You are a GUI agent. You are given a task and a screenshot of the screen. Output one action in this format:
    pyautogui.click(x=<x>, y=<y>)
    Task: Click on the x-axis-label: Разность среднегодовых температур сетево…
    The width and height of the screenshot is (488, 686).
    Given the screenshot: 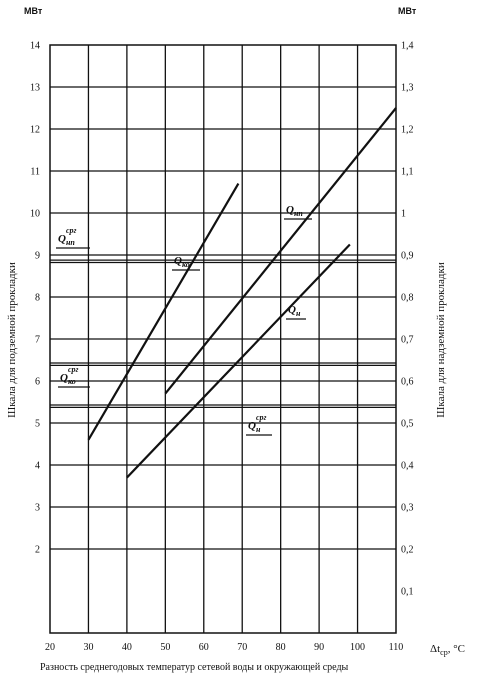 What is the action you would take?
    pyautogui.click(x=194, y=667)
    